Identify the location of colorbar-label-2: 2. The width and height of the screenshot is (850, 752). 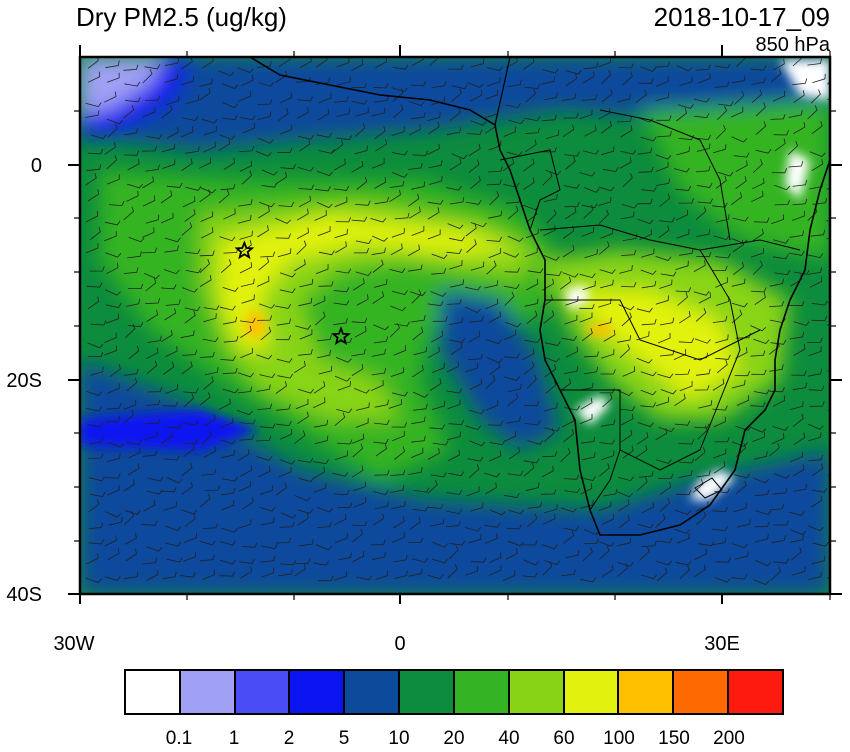
(289, 738).